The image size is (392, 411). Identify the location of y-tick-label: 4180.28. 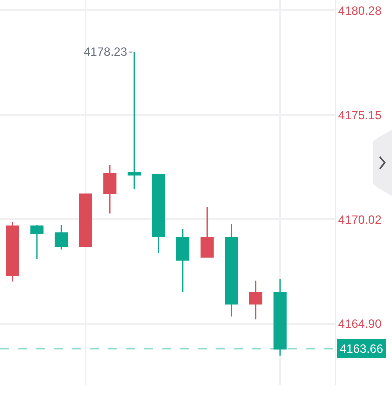
(360, 11).